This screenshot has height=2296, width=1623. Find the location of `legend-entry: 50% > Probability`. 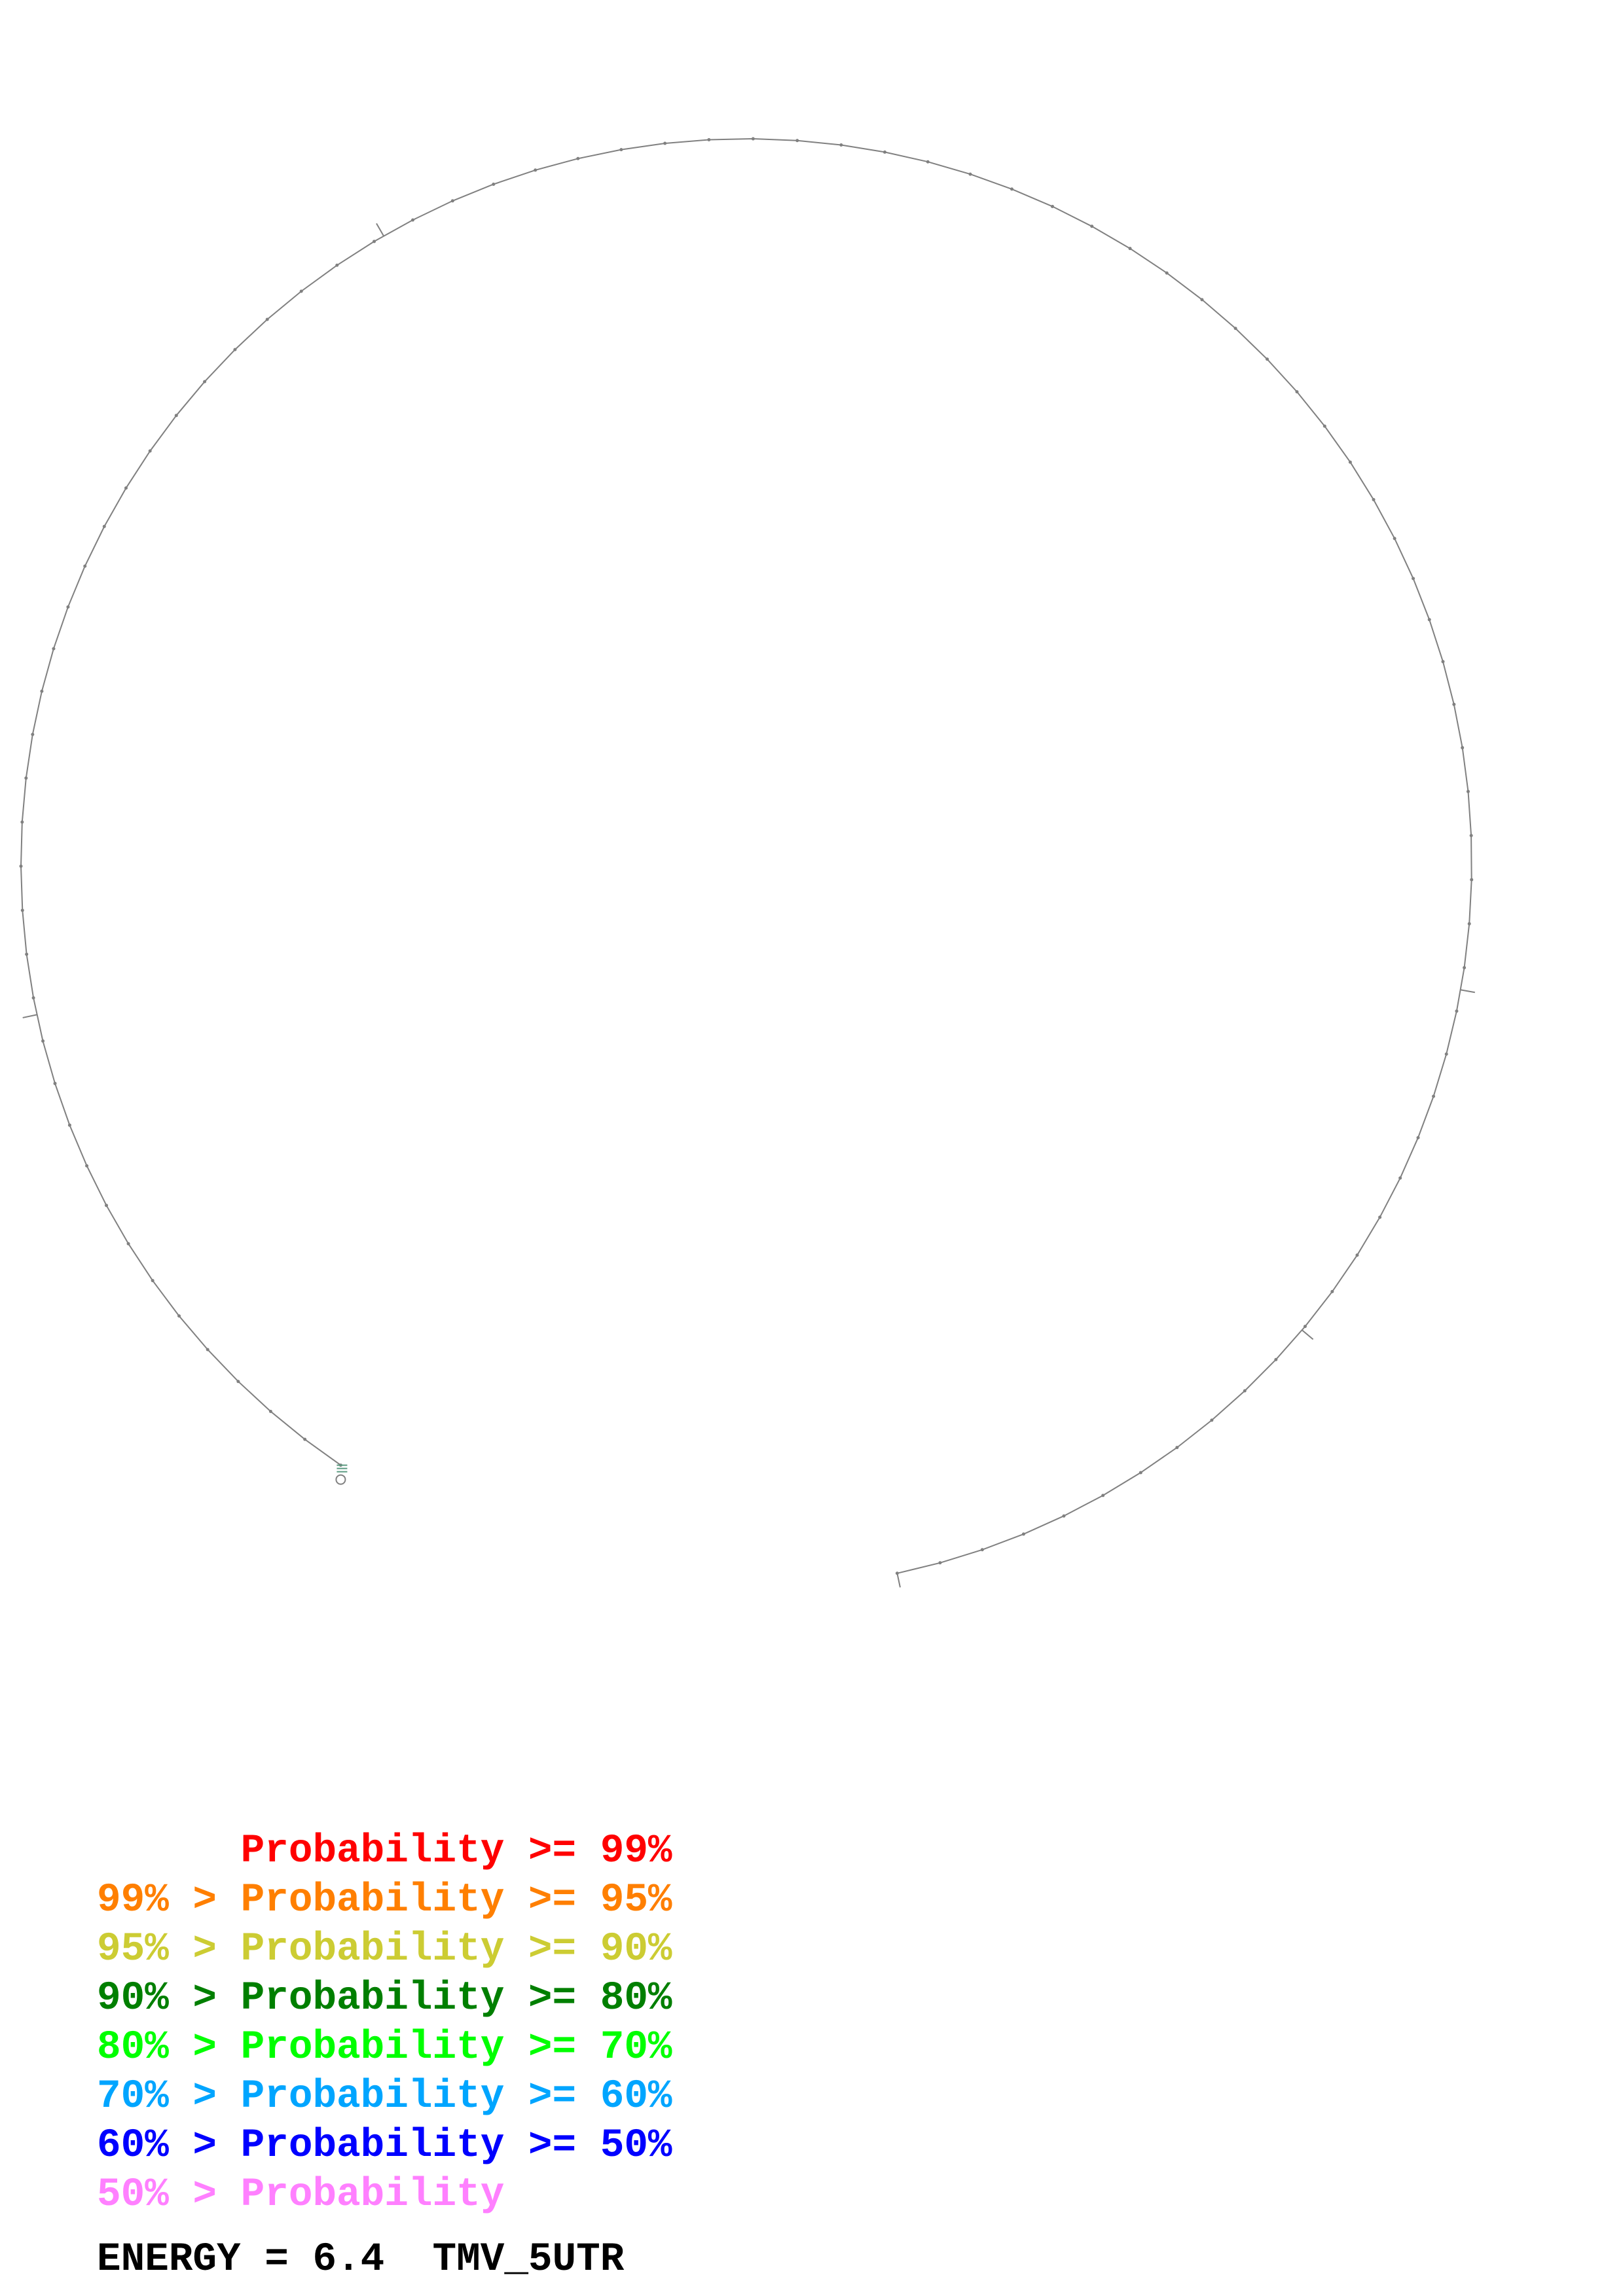

legend-entry: 50% > Probability is located at coordinates (301, 2194).